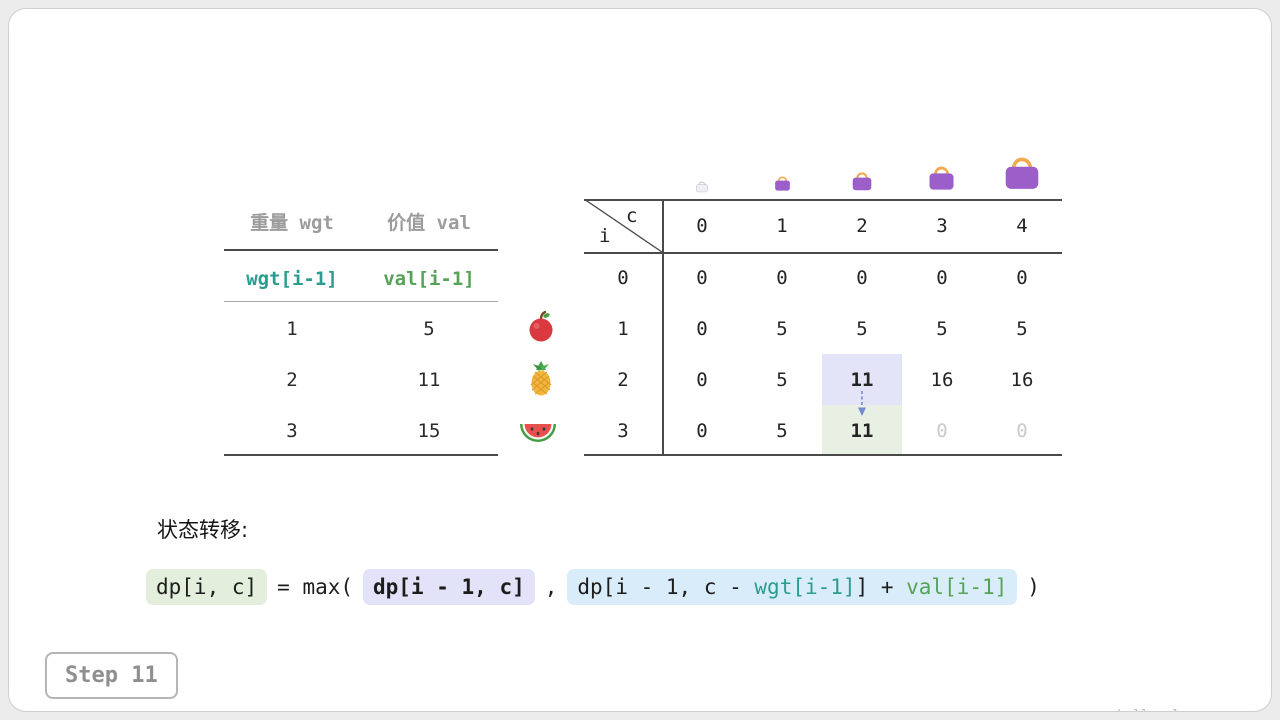 The image size is (1280, 720). What do you see at coordinates (111, 675) in the screenshot?
I see `step-badge: Step 11` at bounding box center [111, 675].